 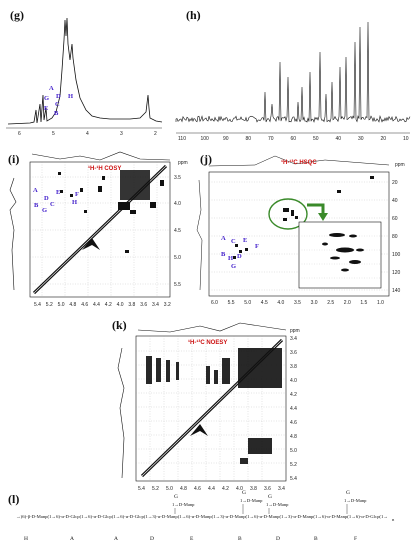 What do you see at coordinates (70, 96) in the screenshot?
I see `g-peak-label: H` at bounding box center [70, 96].